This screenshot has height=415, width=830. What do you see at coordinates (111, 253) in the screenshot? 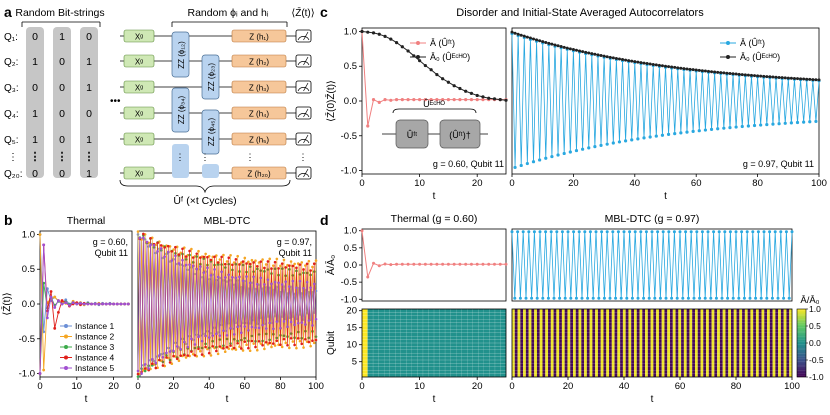
I see `b-left-annotation: Qubit 11` at bounding box center [111, 253].